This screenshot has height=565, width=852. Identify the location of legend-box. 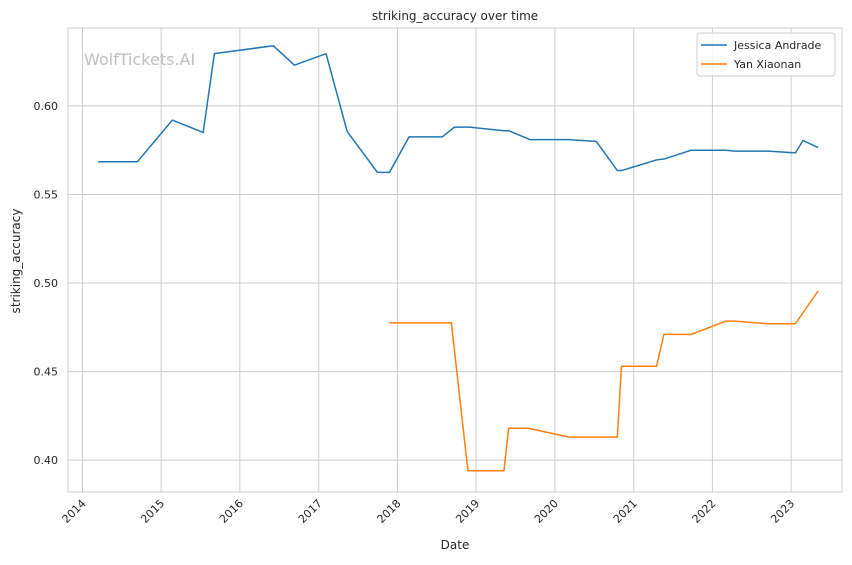
(766, 54).